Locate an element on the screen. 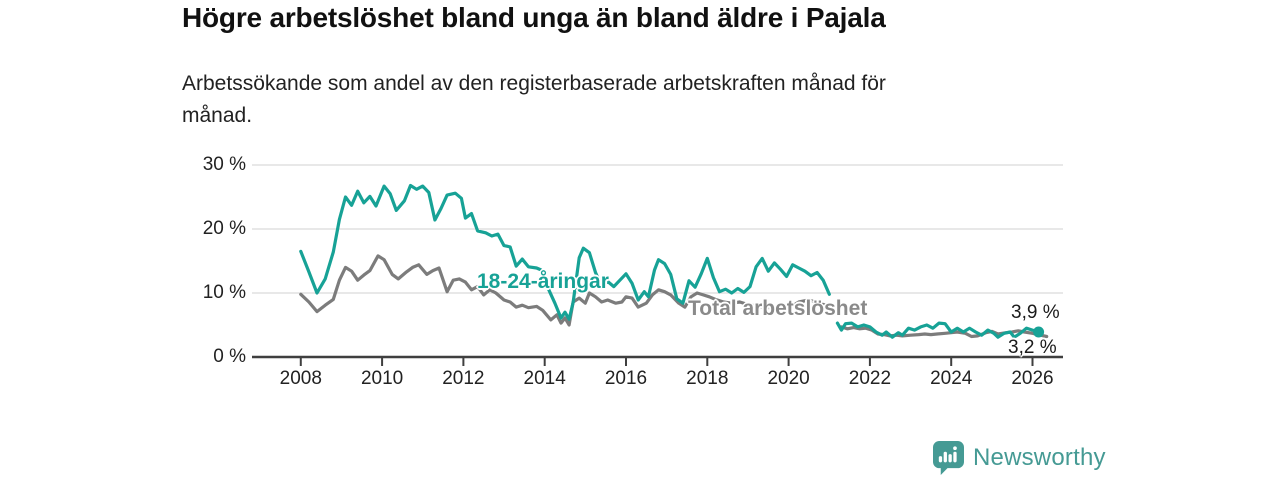 Image resolution: width=1280 pixels, height=480 pixels. series-label-total: Total arbetslöshet is located at coordinates (778, 308).